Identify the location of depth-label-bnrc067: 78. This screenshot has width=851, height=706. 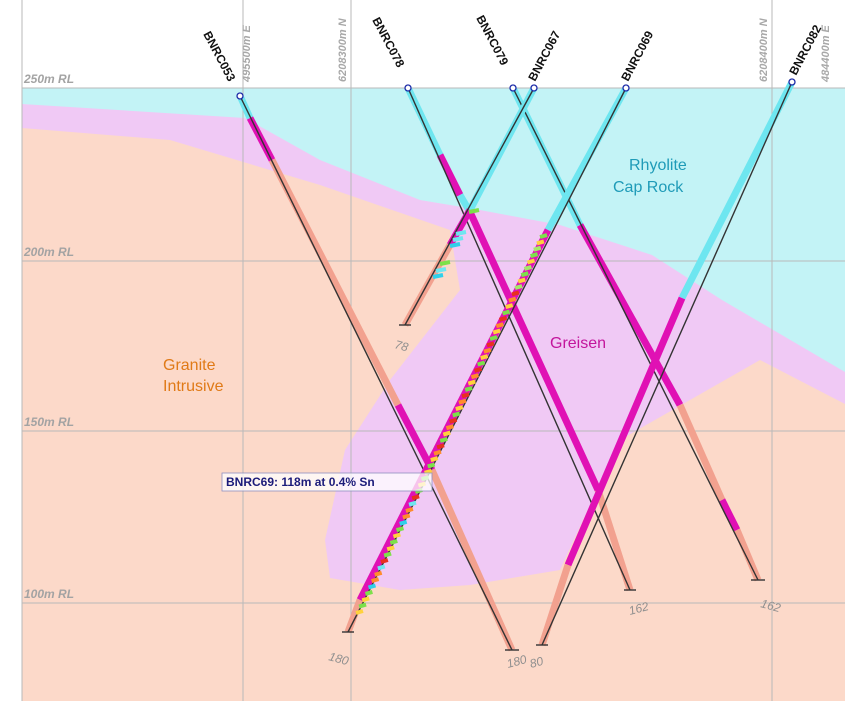
(401, 345).